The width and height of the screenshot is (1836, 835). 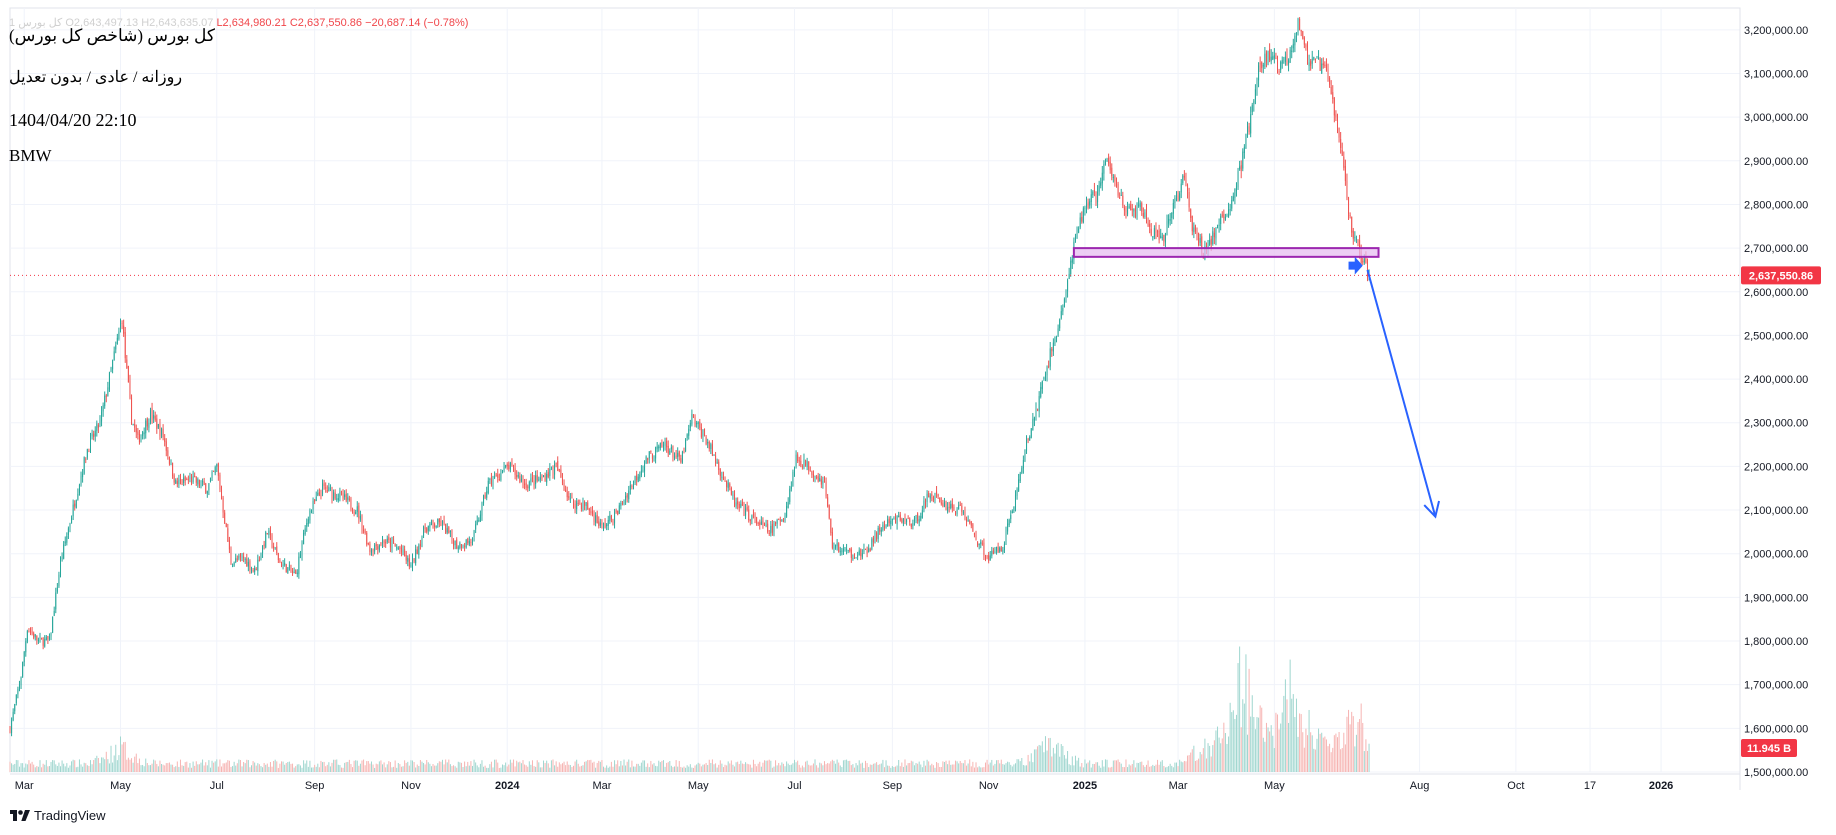 What do you see at coordinates (58, 815) in the screenshot?
I see `tradingview-brand: TradingView` at bounding box center [58, 815].